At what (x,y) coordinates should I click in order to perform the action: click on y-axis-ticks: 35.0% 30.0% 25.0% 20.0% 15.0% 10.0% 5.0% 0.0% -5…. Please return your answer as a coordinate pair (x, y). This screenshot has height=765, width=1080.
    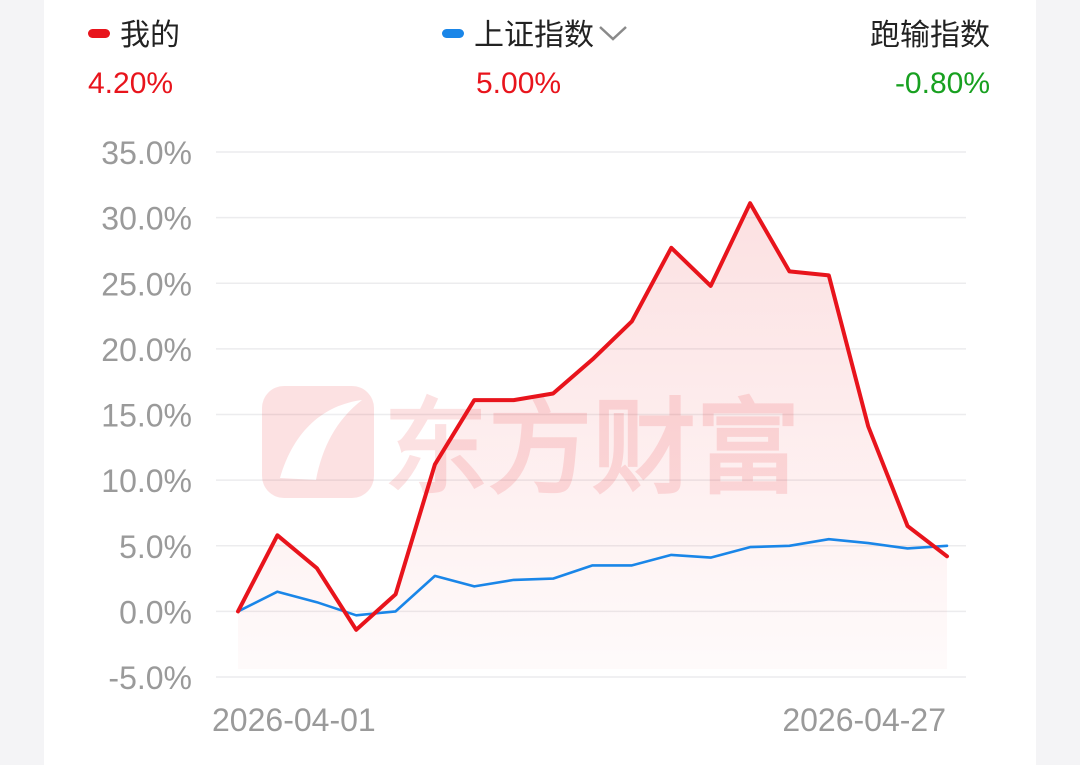
    Looking at the image, I should click on (146, 415).